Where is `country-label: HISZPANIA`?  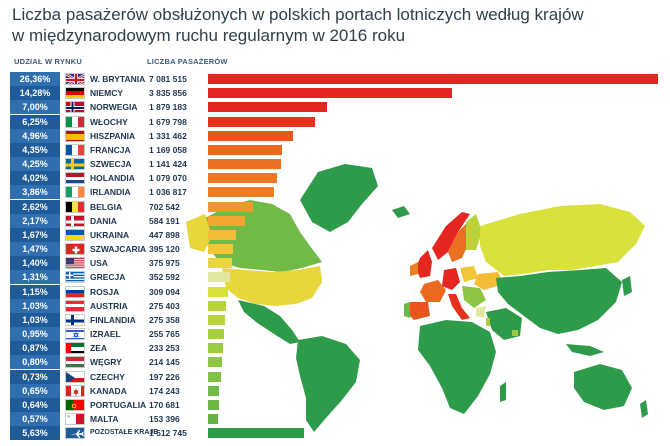
country-label: HISZPANIA is located at coordinates (113, 135).